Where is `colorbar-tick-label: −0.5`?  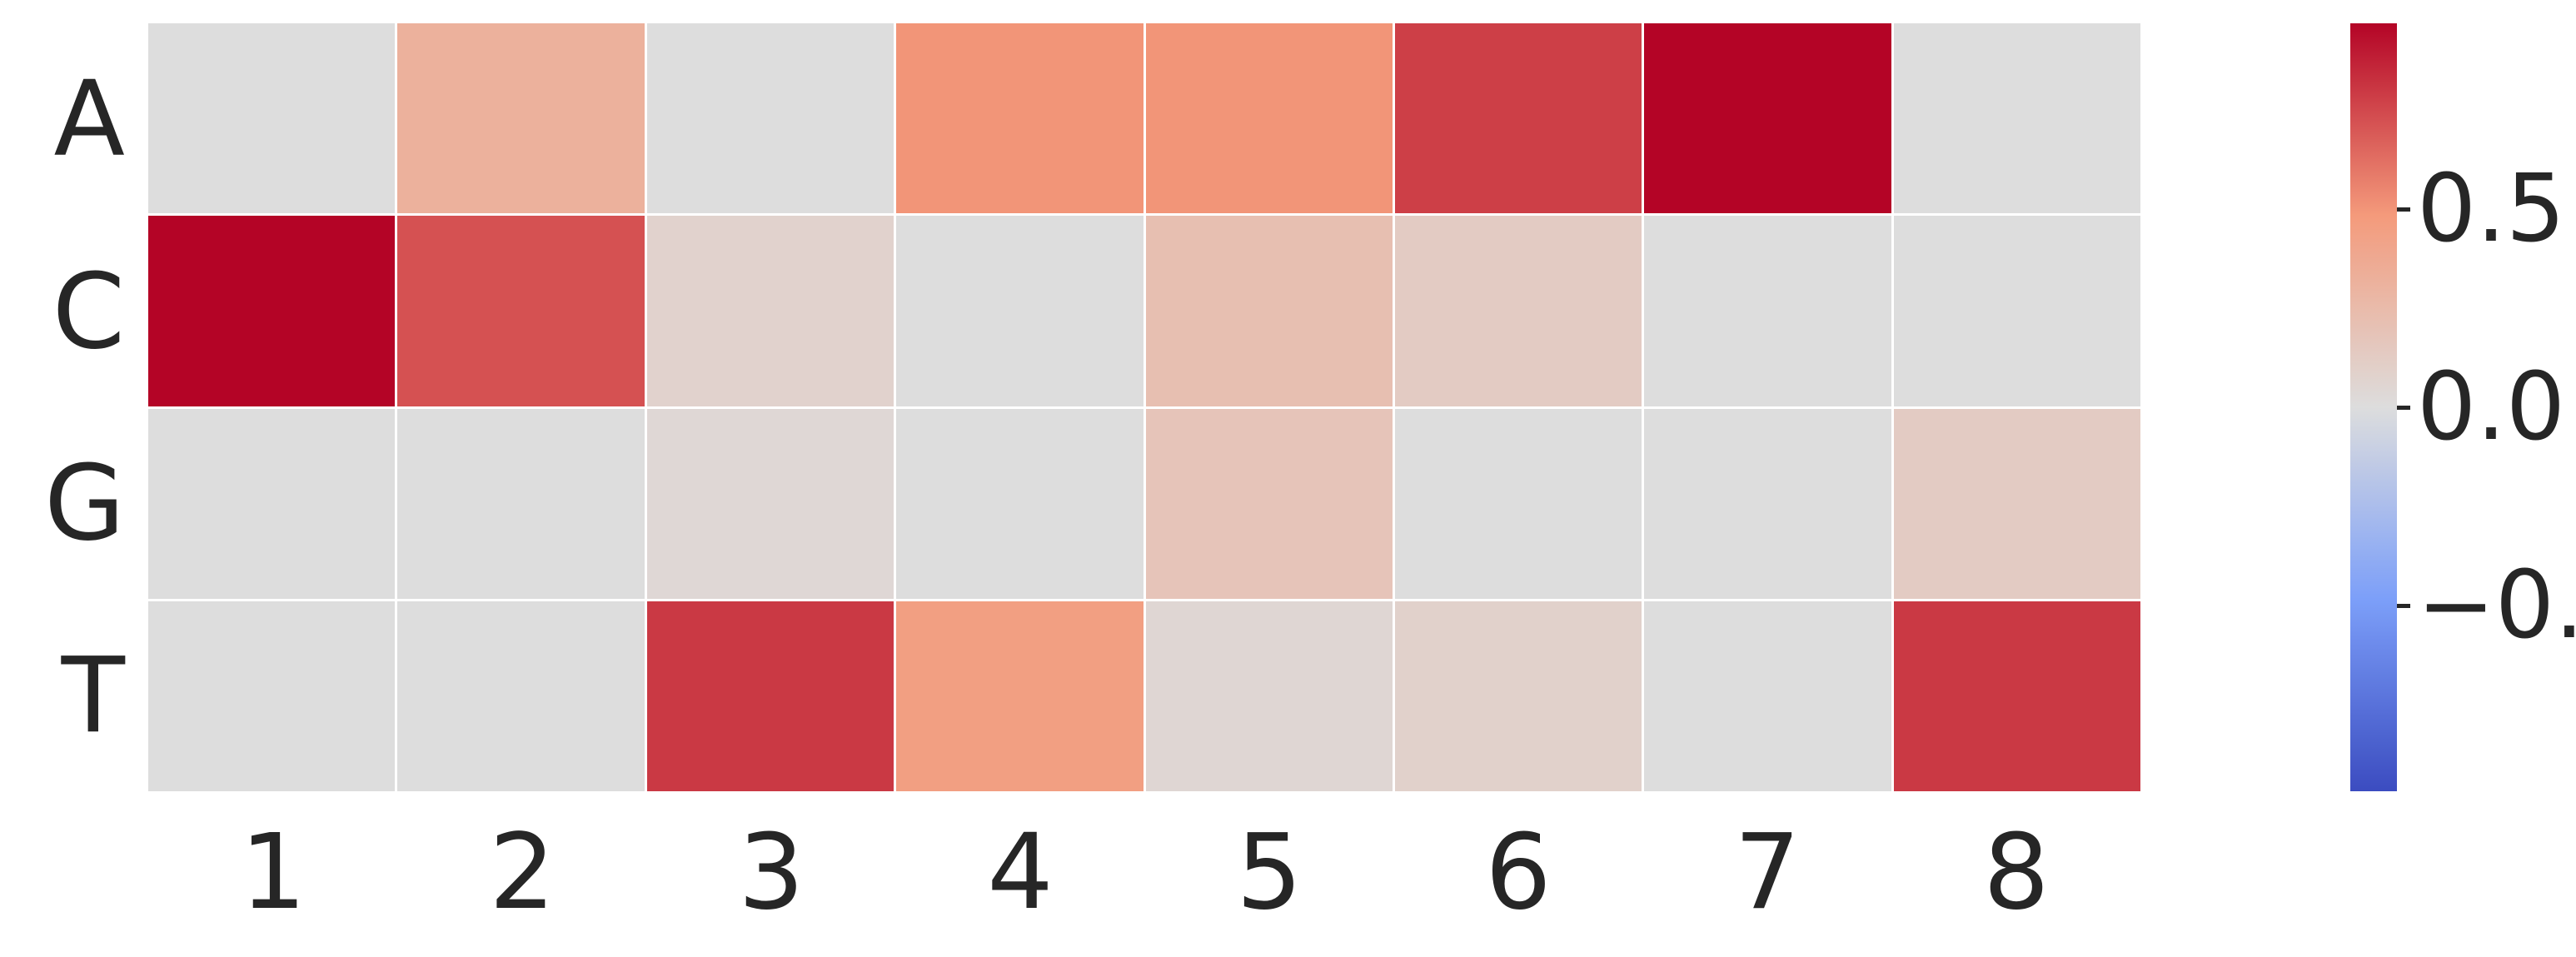 colorbar-tick-label: −0.5 is located at coordinates (2496, 605).